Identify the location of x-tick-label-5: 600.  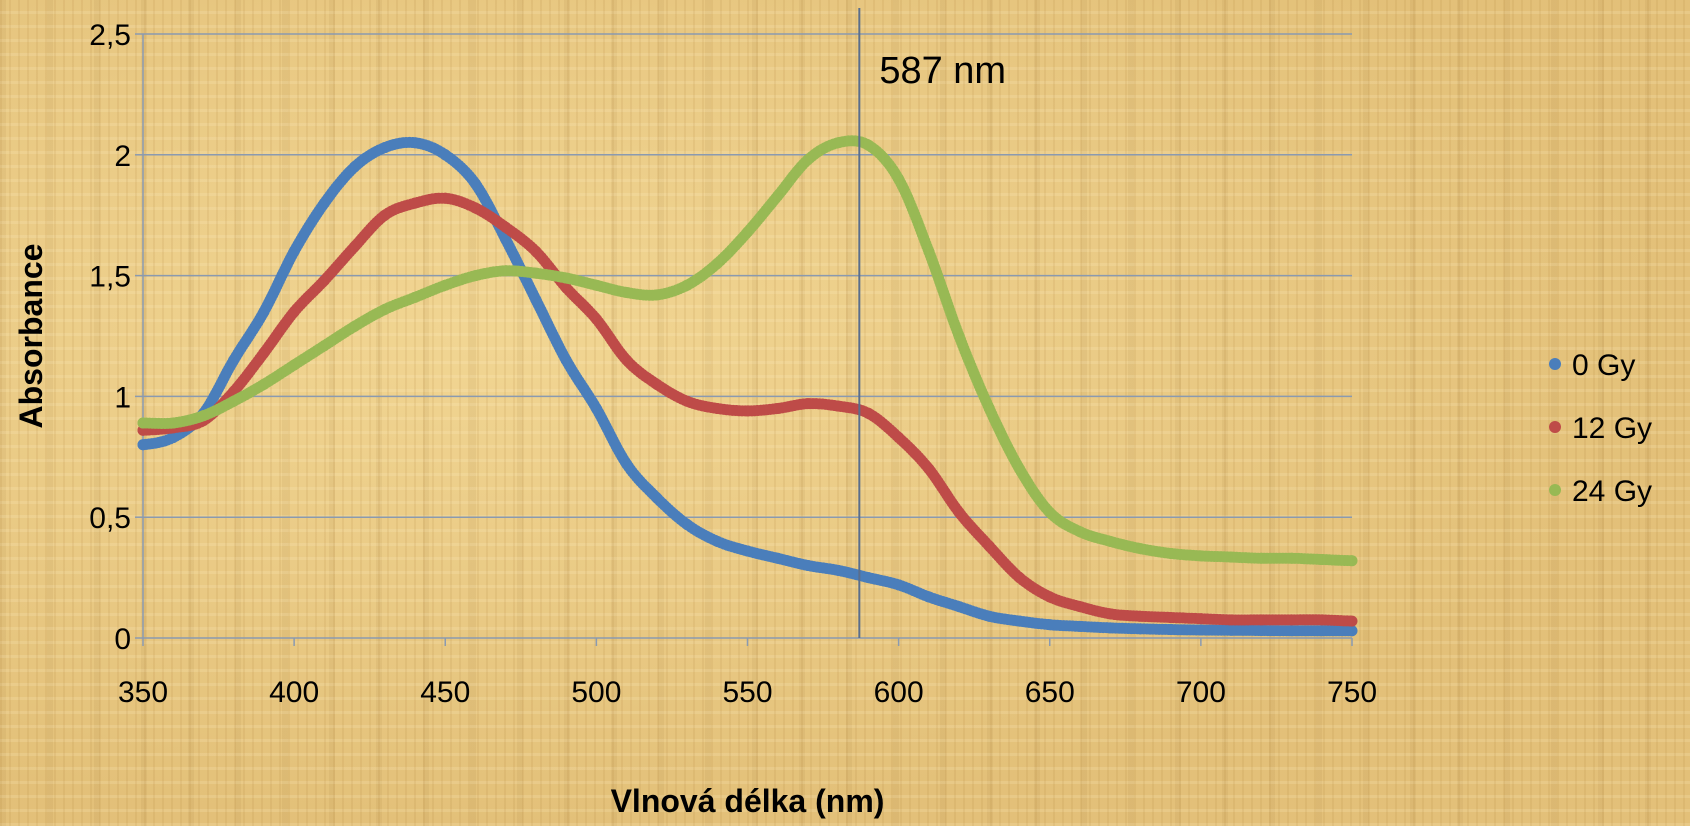
(899, 692).